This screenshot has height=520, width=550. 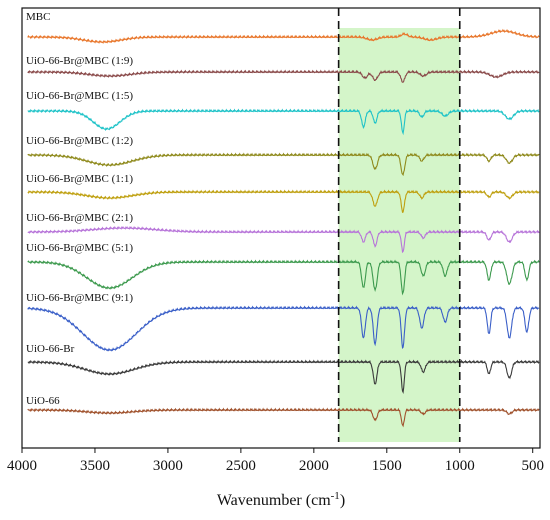 I want to click on x-tick-label-1: 3500, so click(x=95, y=466).